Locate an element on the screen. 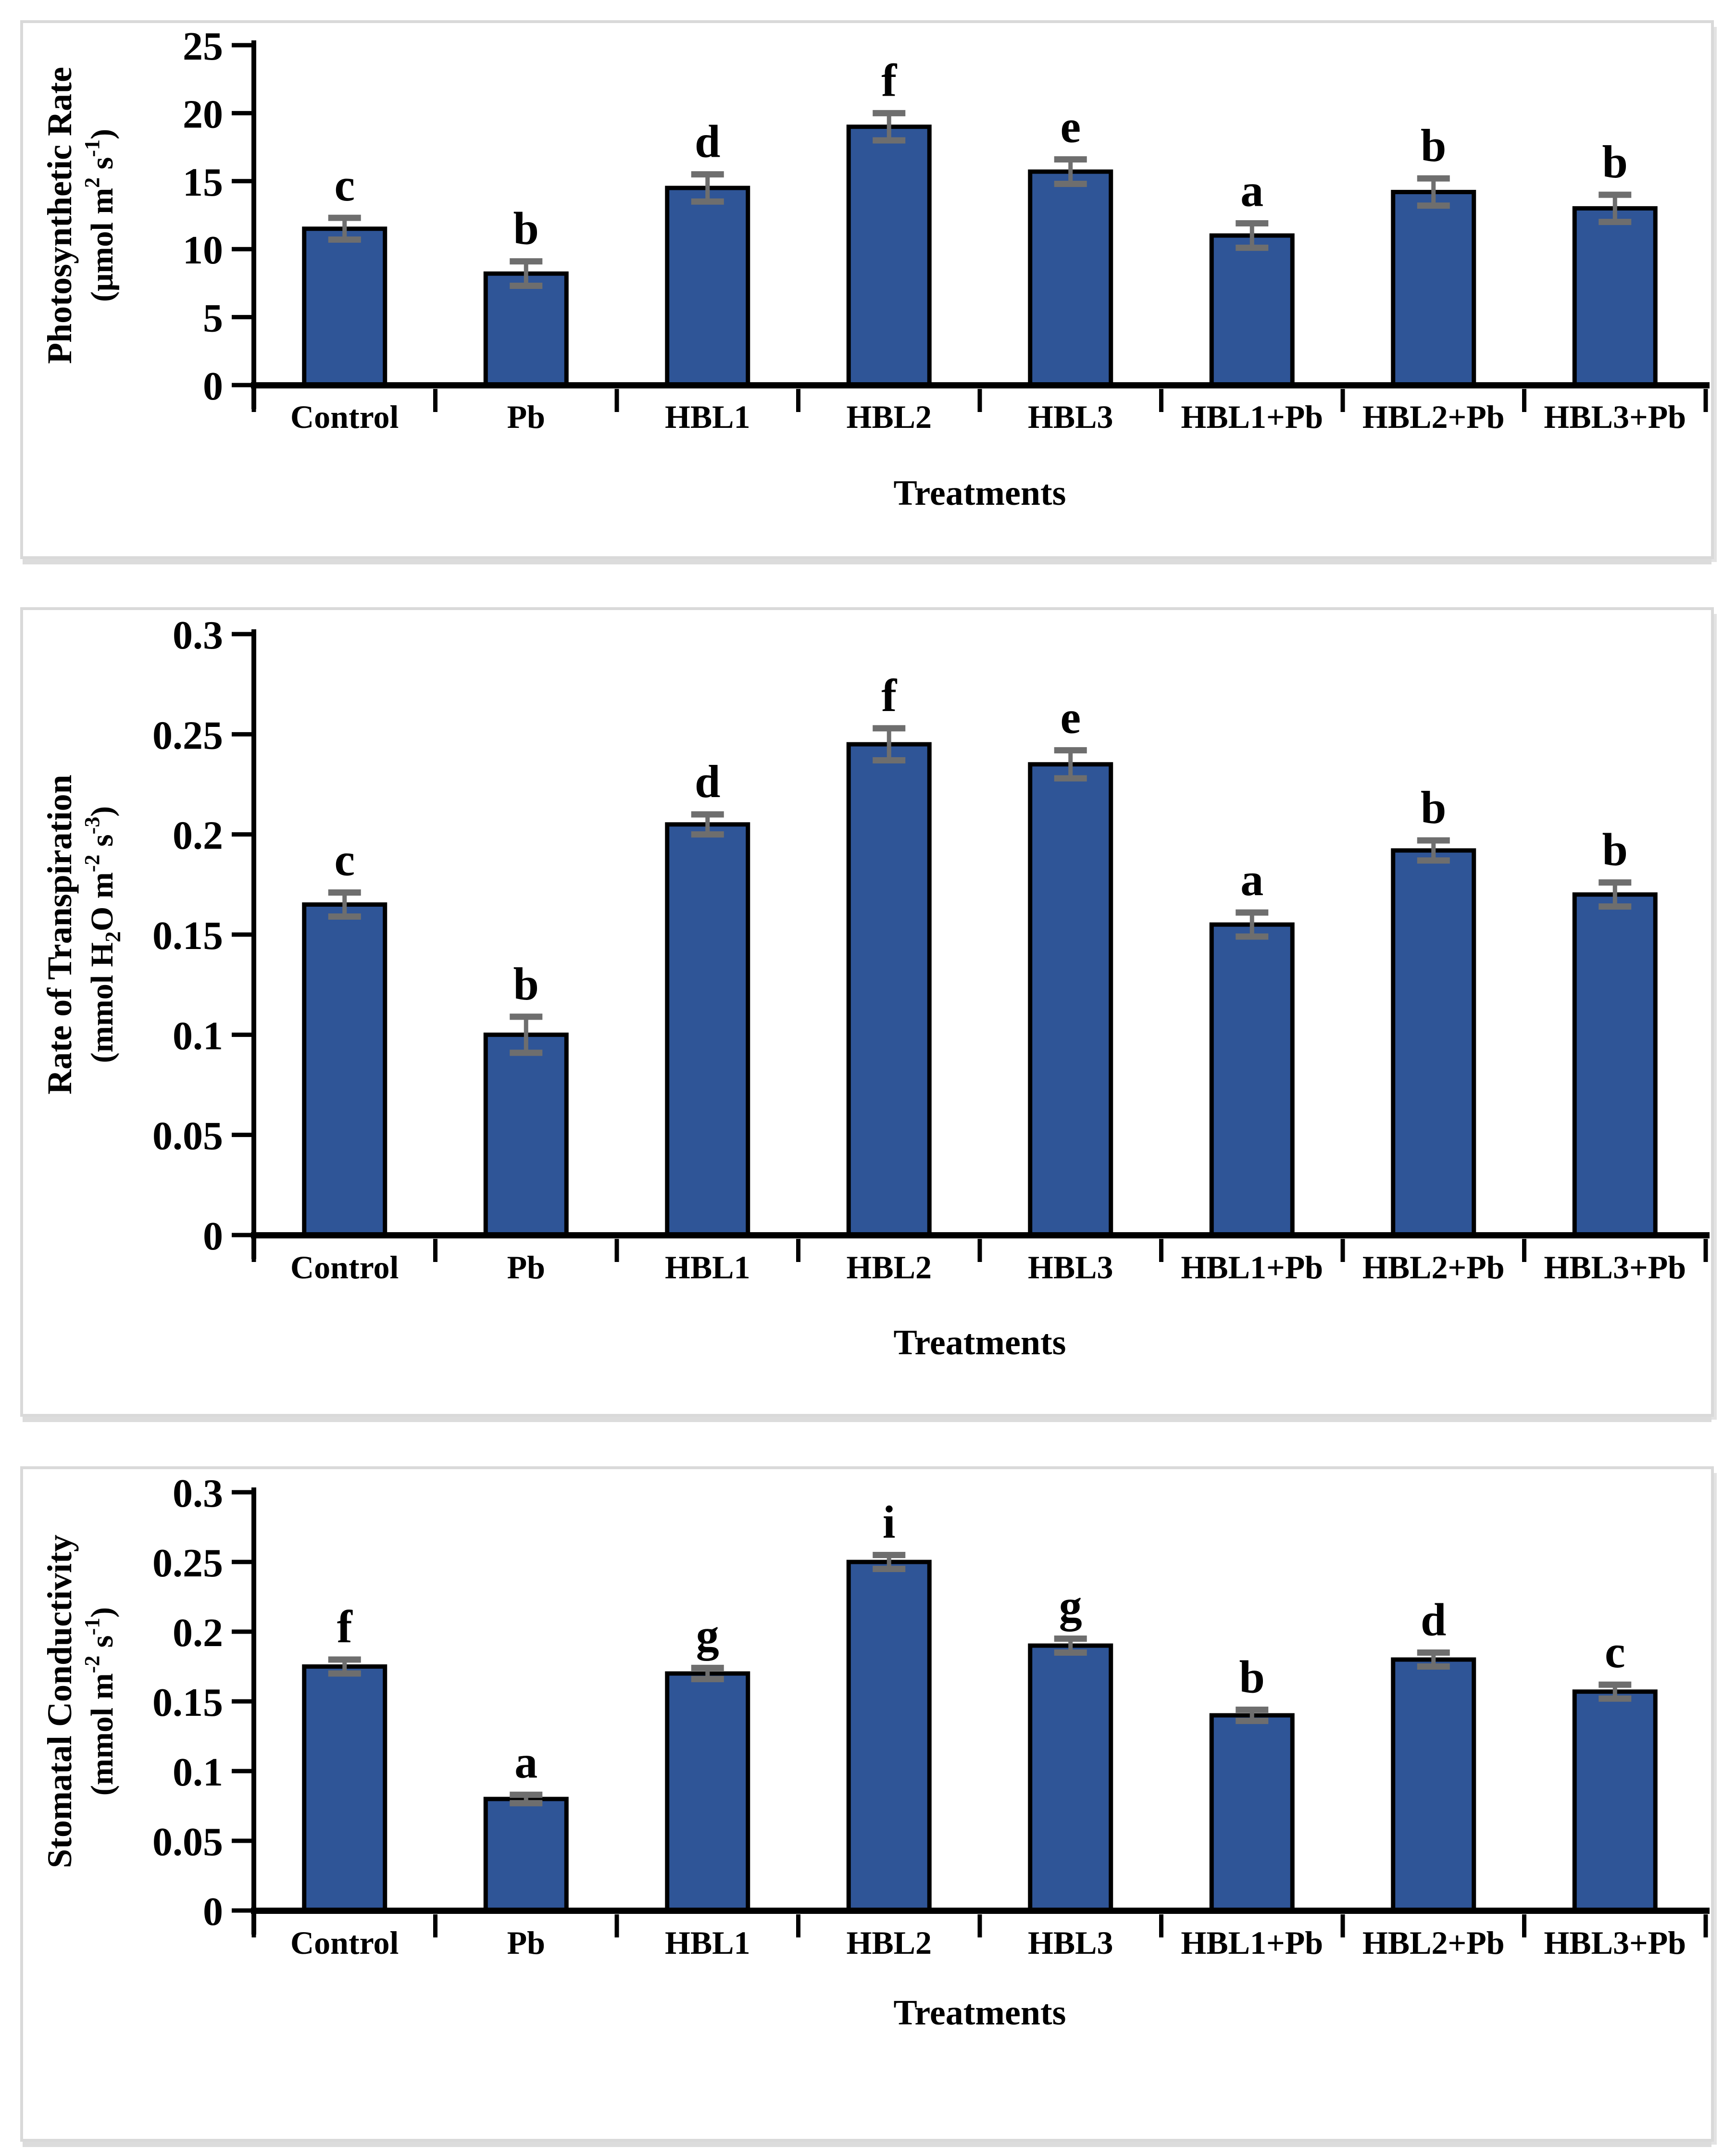 The image size is (1736, 2148). y-axis-title: Rate of Transpiration is located at coordinates (59, 934).